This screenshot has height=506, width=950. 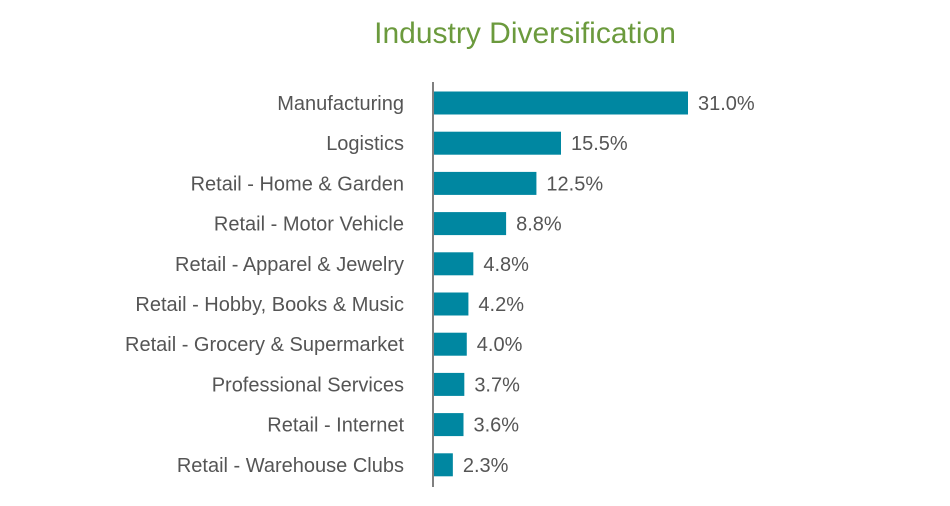 I want to click on value-label: 12.5%, so click(x=574, y=184).